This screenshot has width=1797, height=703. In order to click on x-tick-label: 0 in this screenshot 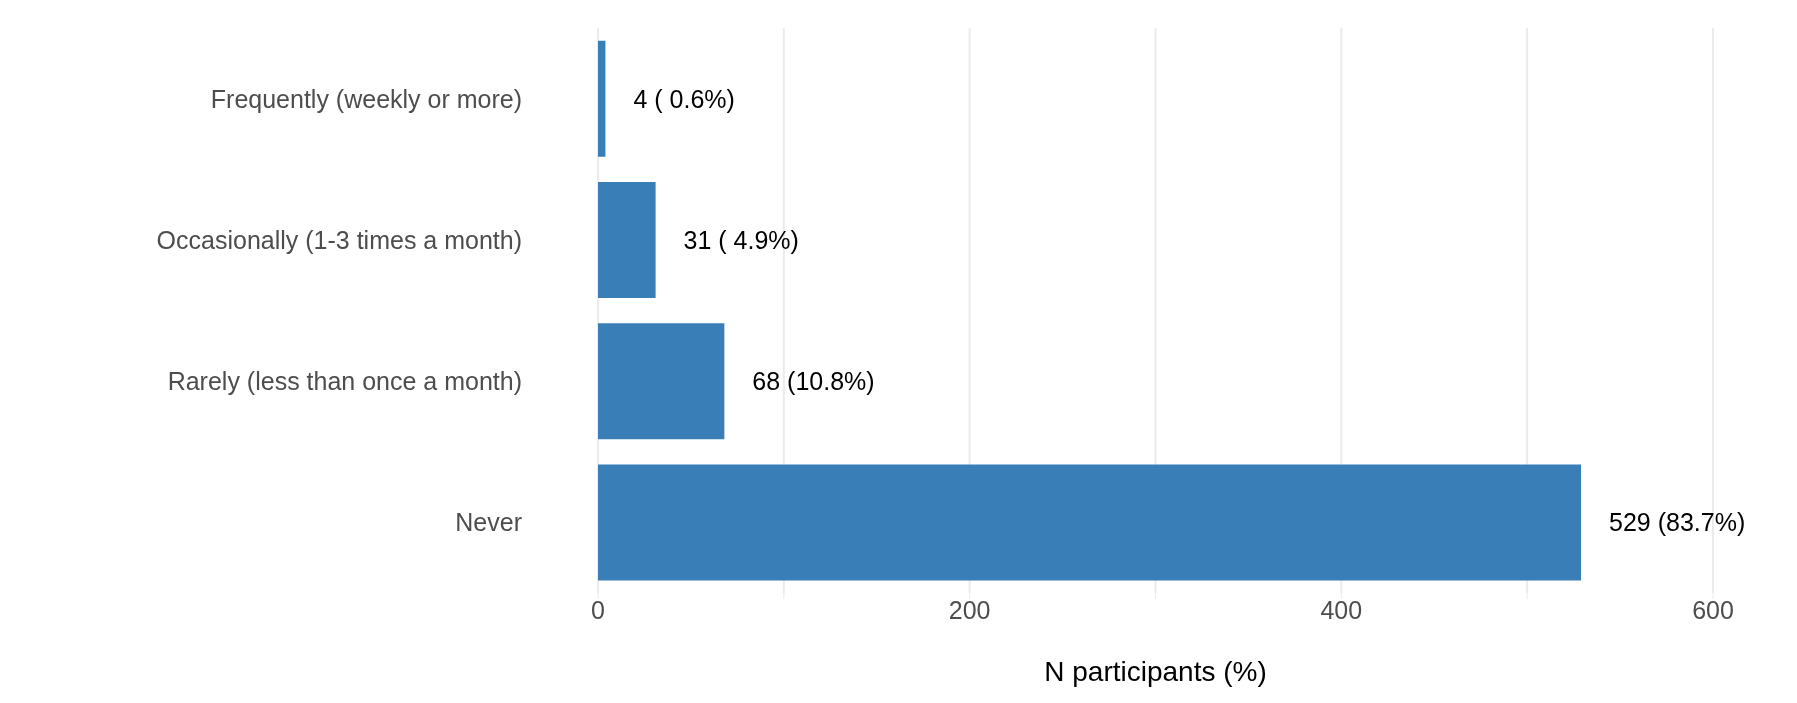, I will do `click(598, 609)`.